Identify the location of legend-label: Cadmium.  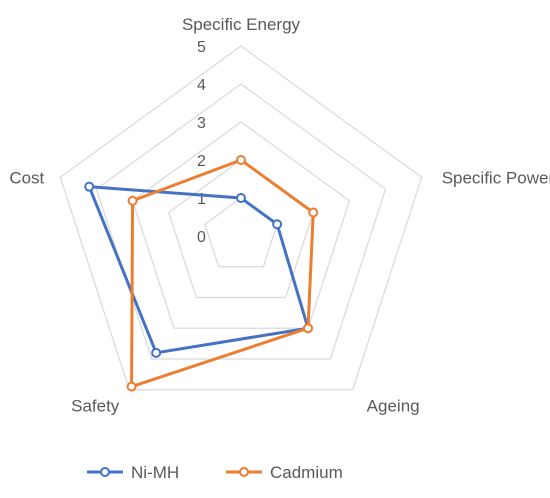
(306, 472).